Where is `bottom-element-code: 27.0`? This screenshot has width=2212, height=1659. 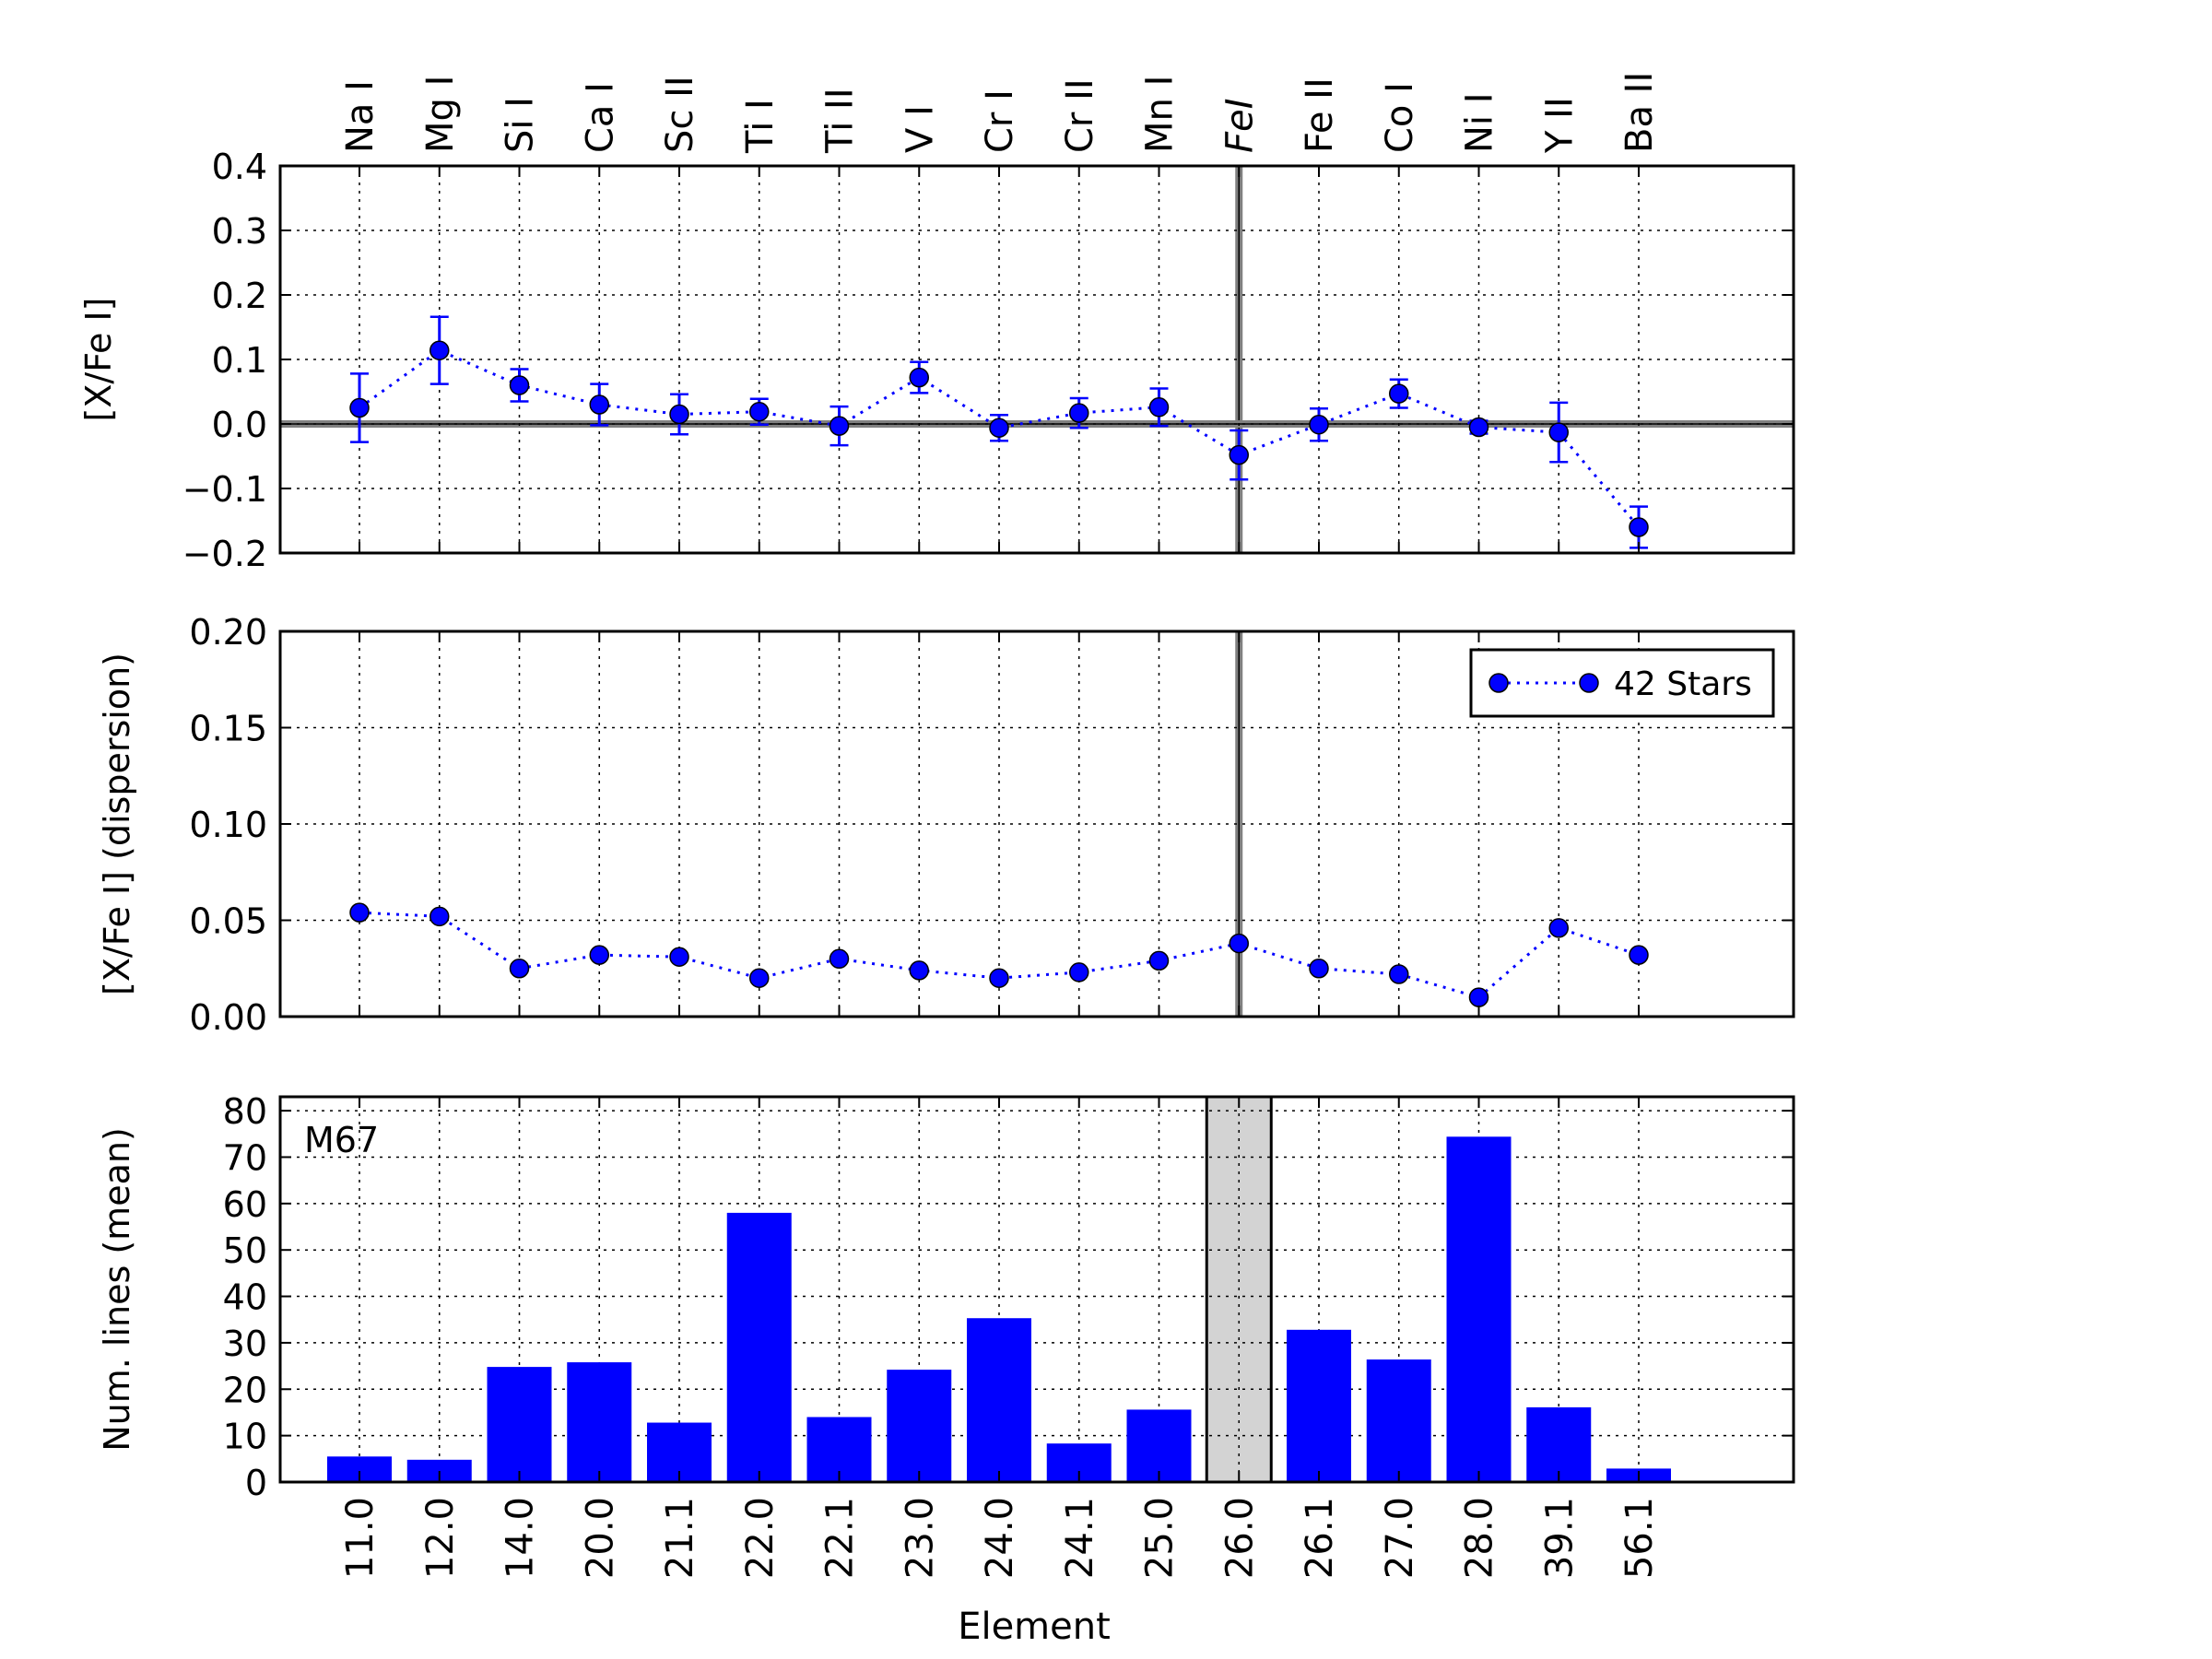 bottom-element-code: 27.0 is located at coordinates (1400, 1538).